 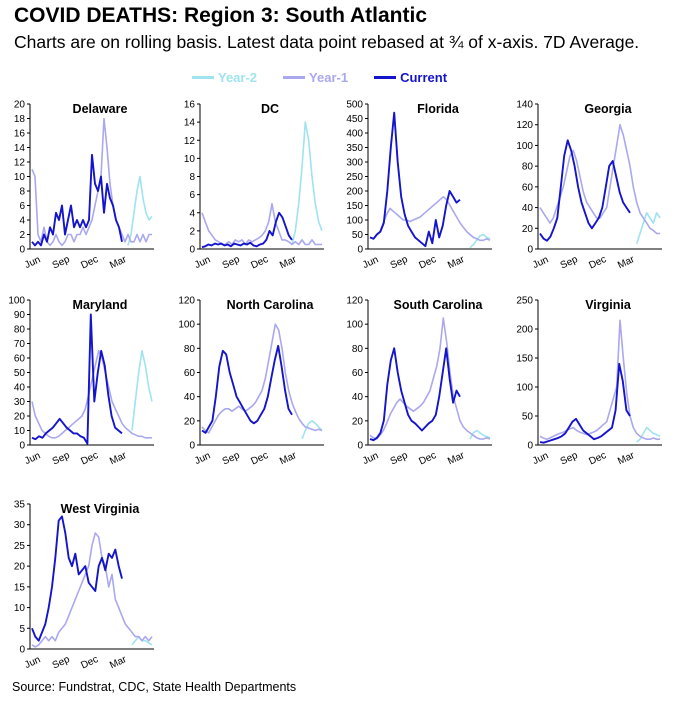 I want to click on page-title: COVID DEATHS: Region 3: South Atlantic, so click(x=220, y=15).